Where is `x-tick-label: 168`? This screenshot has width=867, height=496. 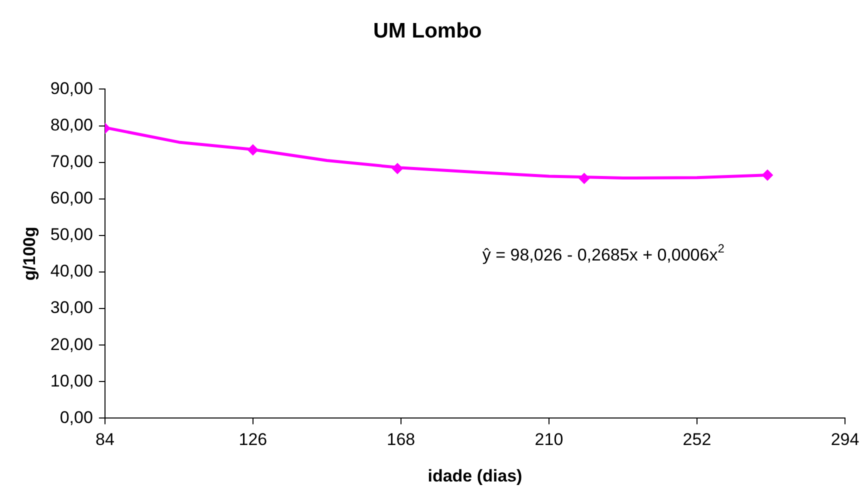 x-tick-label: 168 is located at coordinates (401, 440).